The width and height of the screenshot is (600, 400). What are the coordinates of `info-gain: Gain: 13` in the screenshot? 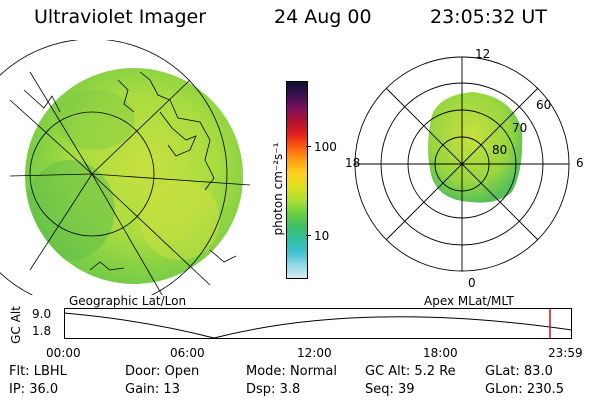 It's located at (152, 389).